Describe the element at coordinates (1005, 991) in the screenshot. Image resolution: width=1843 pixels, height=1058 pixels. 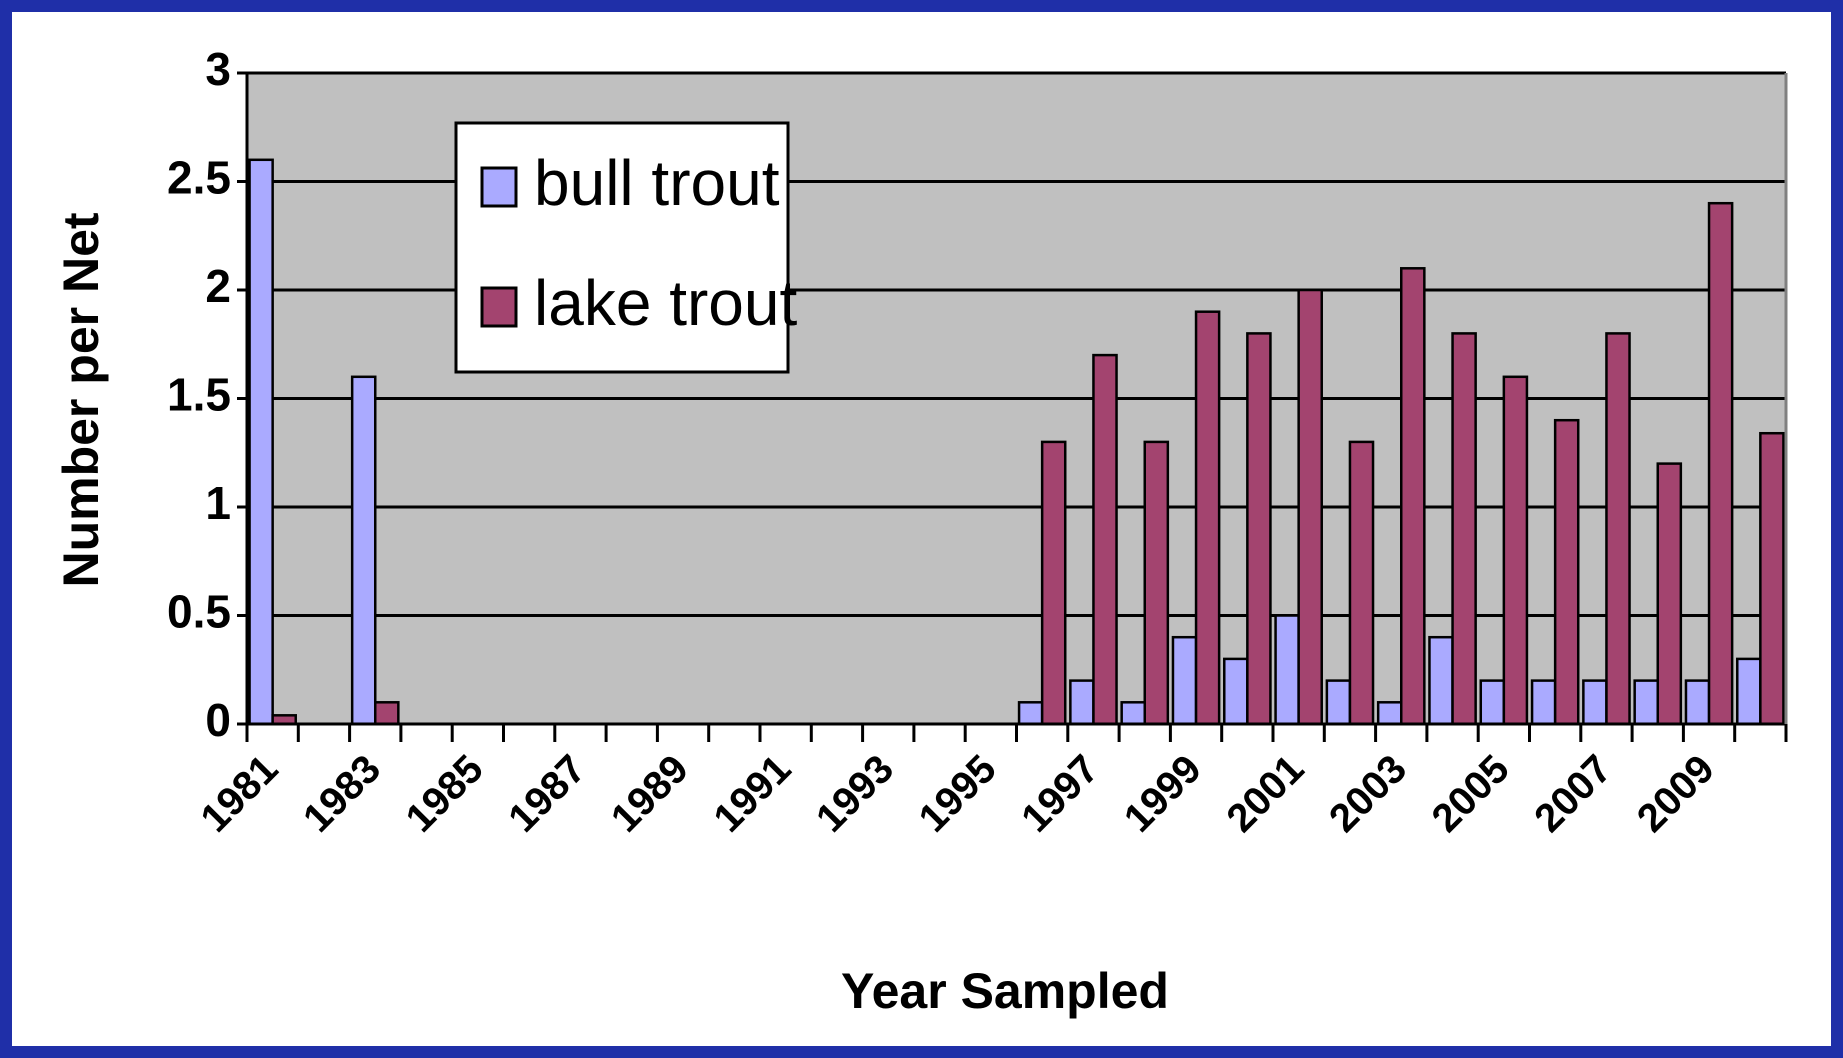
I see `x-axis-title: Year Sampled` at that location.